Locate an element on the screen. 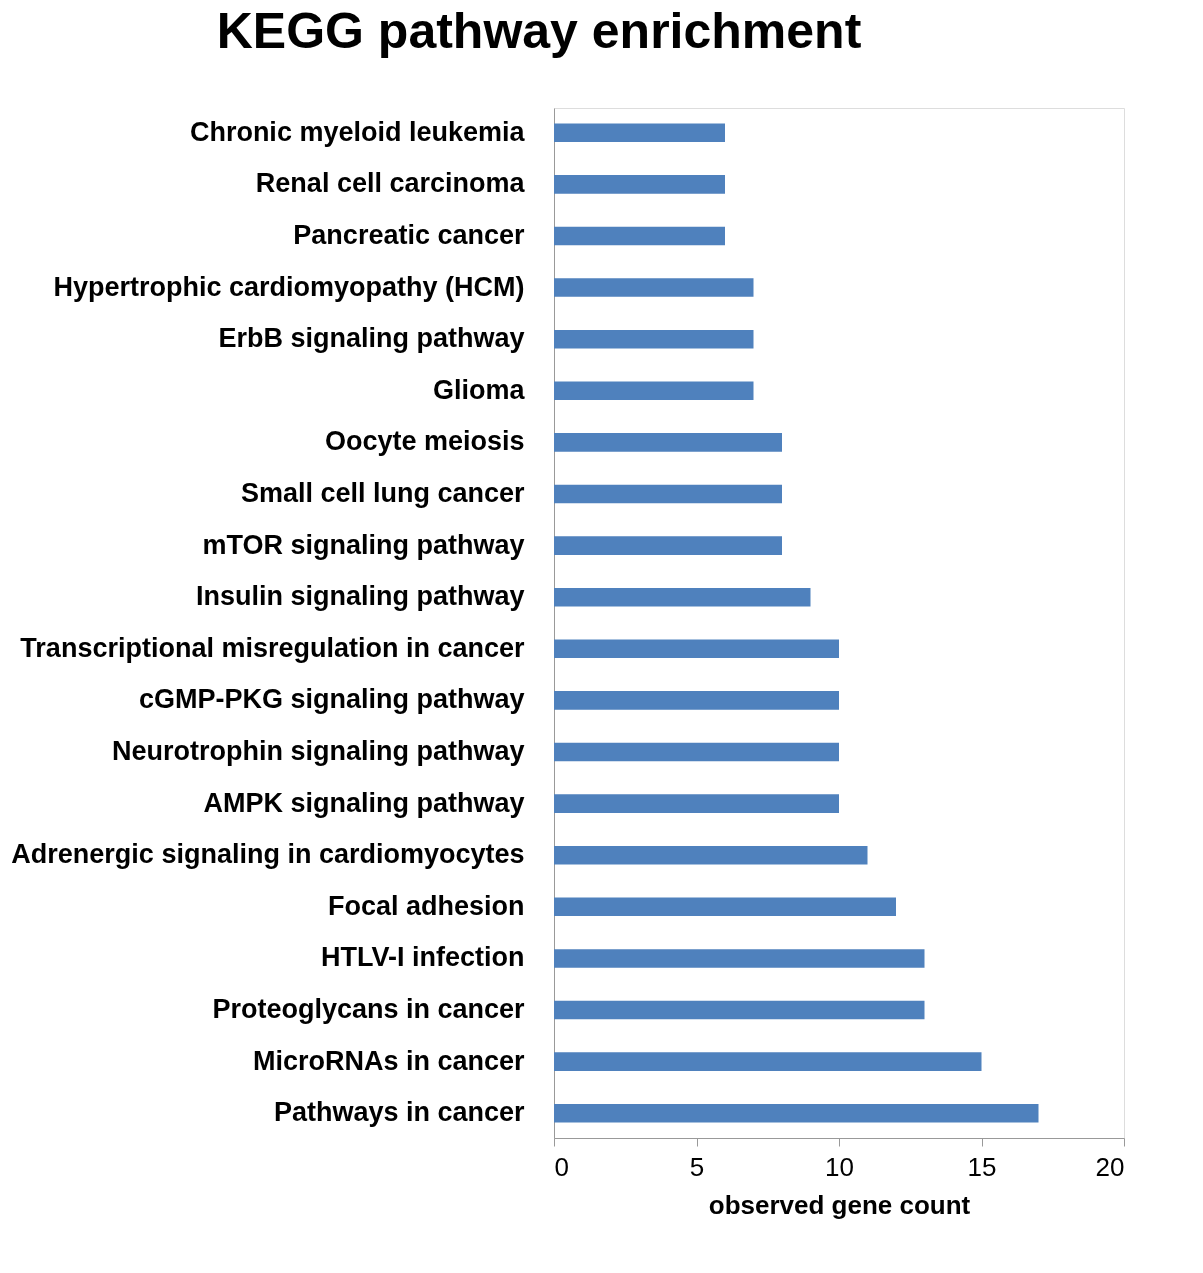  y-tick-label: MicroRNAs in cancer is located at coordinates (388, 1060).